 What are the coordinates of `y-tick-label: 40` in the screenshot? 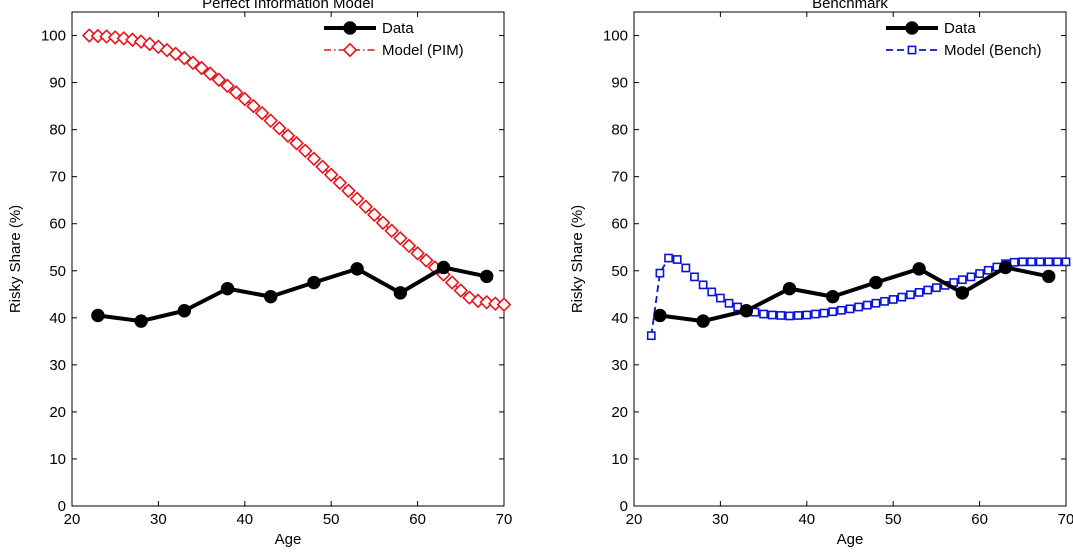 It's located at (57, 318).